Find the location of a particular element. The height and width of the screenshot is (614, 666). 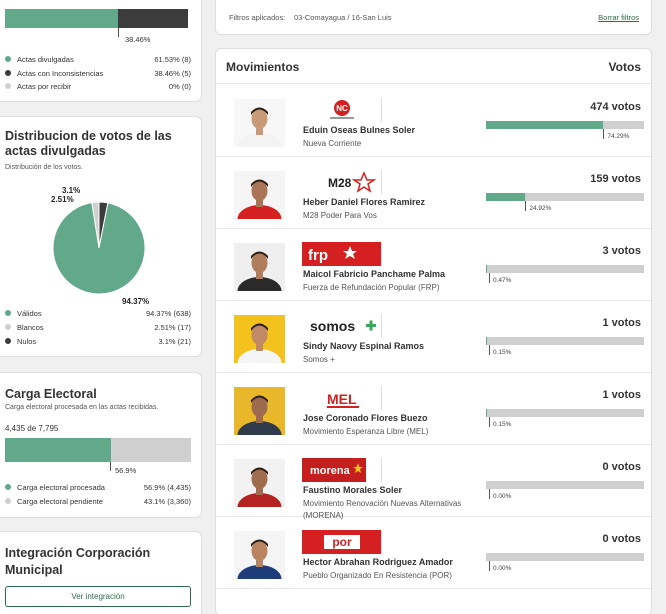

somos-logo: somos is located at coordinates (342, 326).